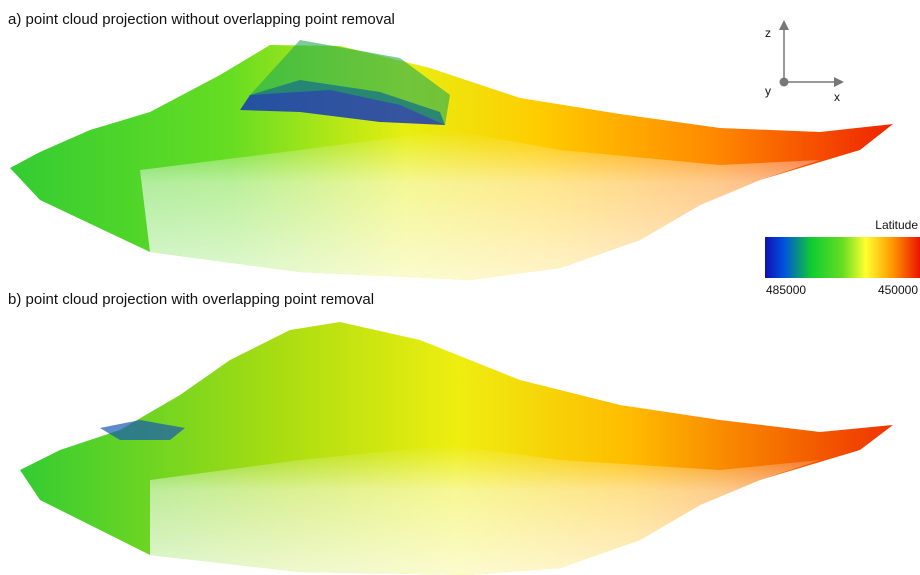 The width and height of the screenshot is (920, 575). What do you see at coordinates (898, 290) in the screenshot?
I see `colorbar-tick: 450000` at bounding box center [898, 290].